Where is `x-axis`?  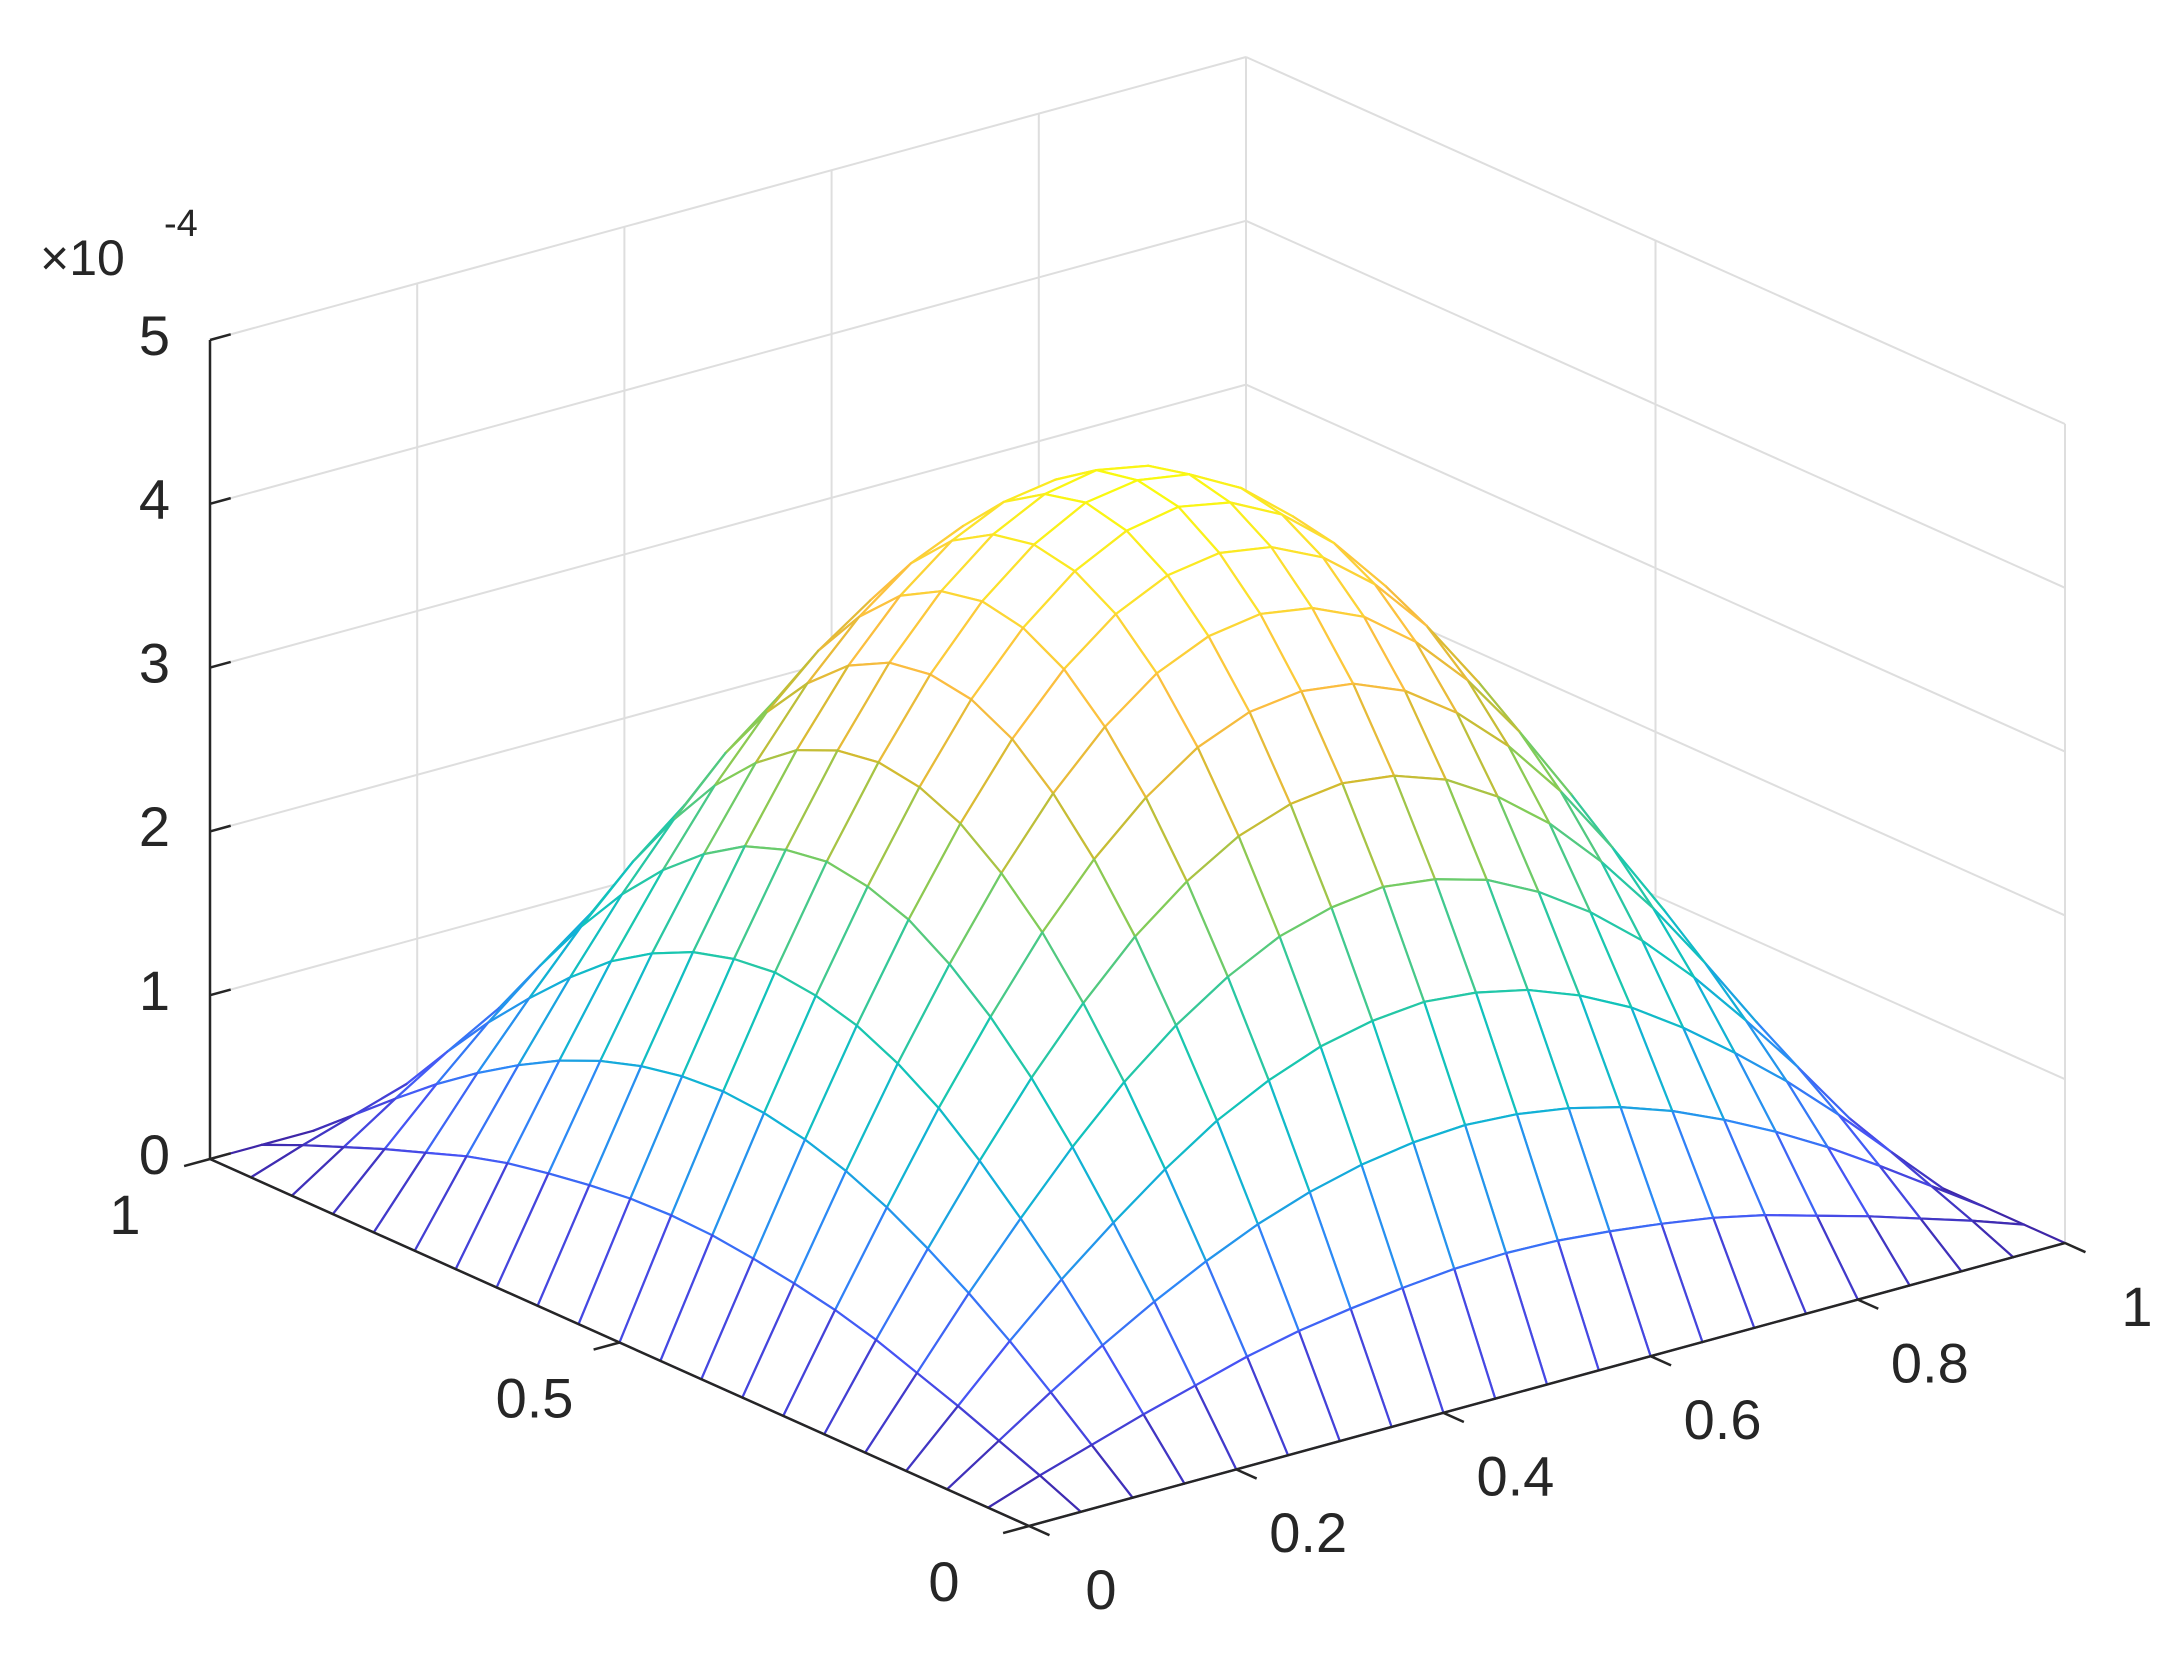
x-axis is located at coordinates (1547, 1384).